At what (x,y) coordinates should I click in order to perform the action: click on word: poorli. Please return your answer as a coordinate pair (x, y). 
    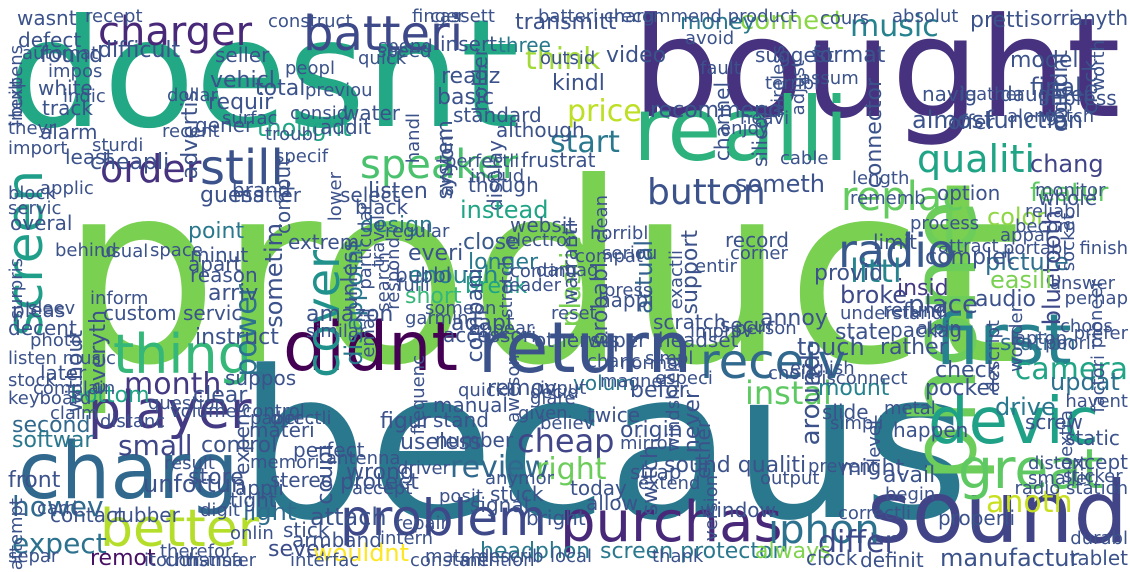
    Looking at the image, I should click on (1070, 343).